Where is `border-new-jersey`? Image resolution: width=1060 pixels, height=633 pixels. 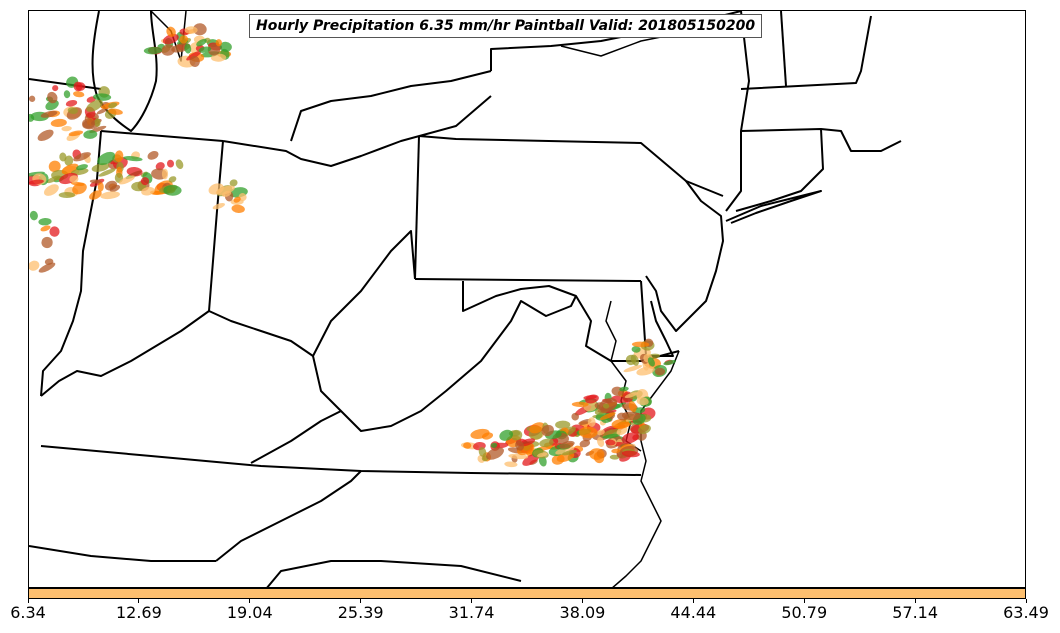
border-new-jersey is located at coordinates (684, 256).